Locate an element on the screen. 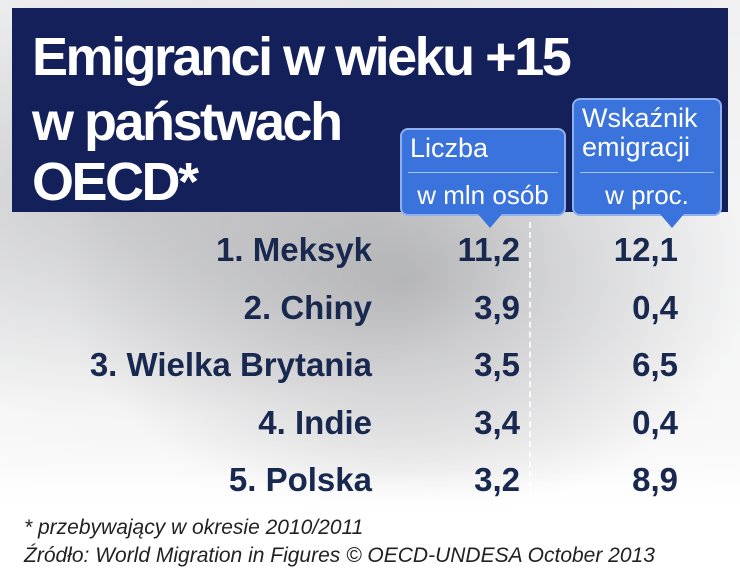 This screenshot has height=582, width=740. rate-value: 12,1 is located at coordinates (645, 249).